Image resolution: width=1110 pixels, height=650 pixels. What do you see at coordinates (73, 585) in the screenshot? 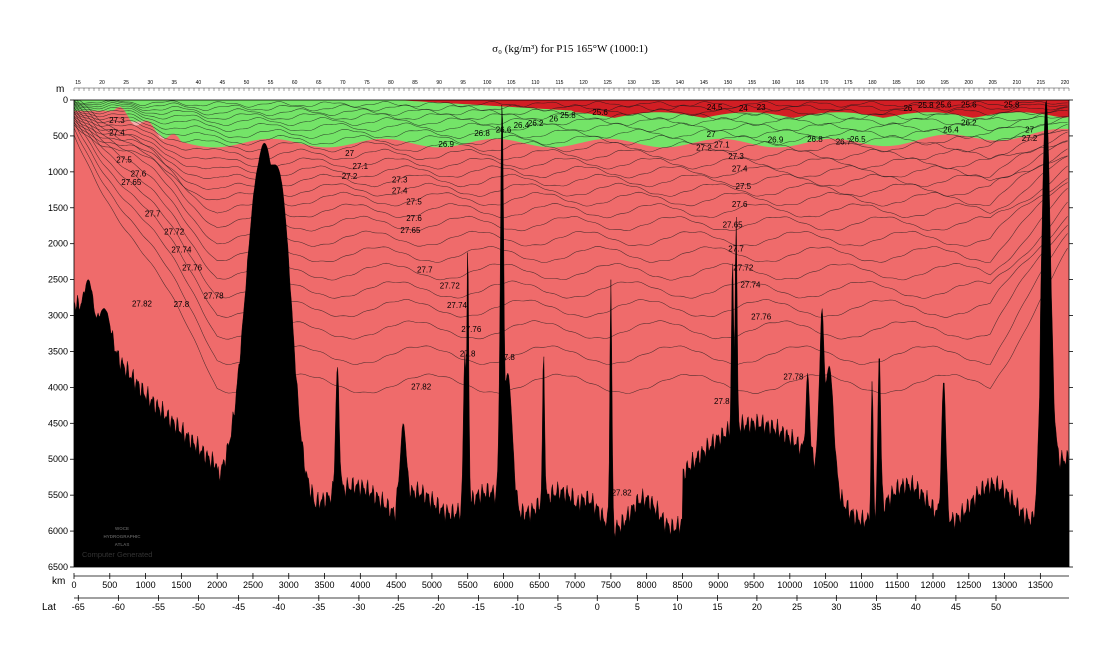
I see `distance-tick-label: 0` at bounding box center [73, 585].